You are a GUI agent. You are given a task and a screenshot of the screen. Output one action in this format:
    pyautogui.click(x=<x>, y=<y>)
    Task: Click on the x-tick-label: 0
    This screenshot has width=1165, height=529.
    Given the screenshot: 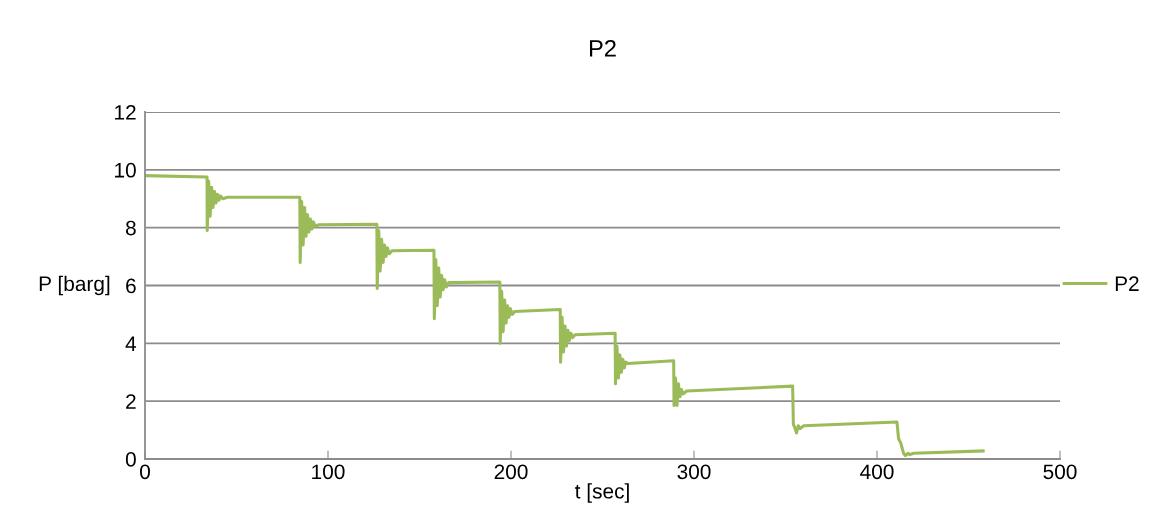 What is the action you would take?
    pyautogui.click(x=145, y=472)
    